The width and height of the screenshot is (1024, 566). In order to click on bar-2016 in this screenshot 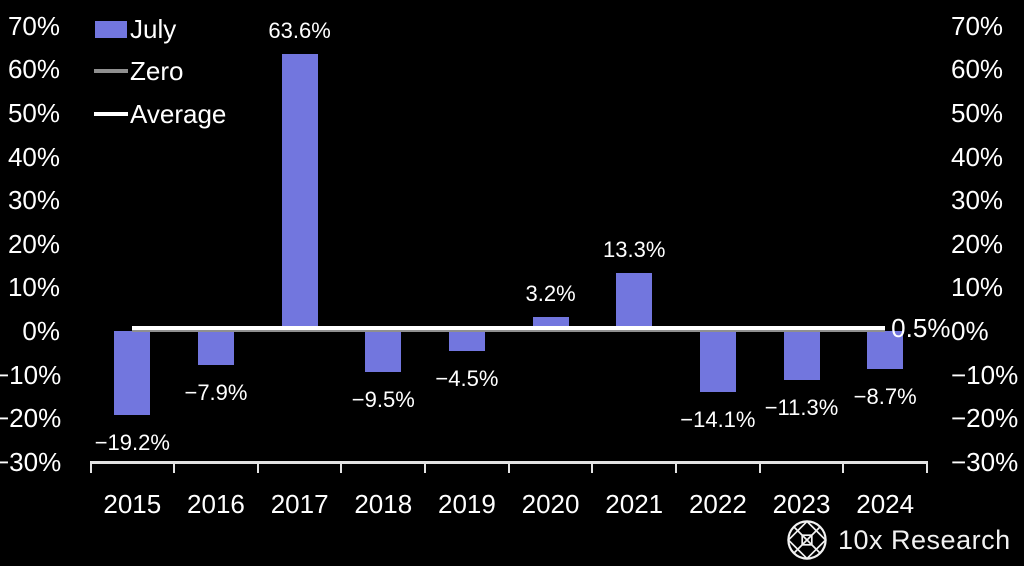, I will do `click(215, 348)`.